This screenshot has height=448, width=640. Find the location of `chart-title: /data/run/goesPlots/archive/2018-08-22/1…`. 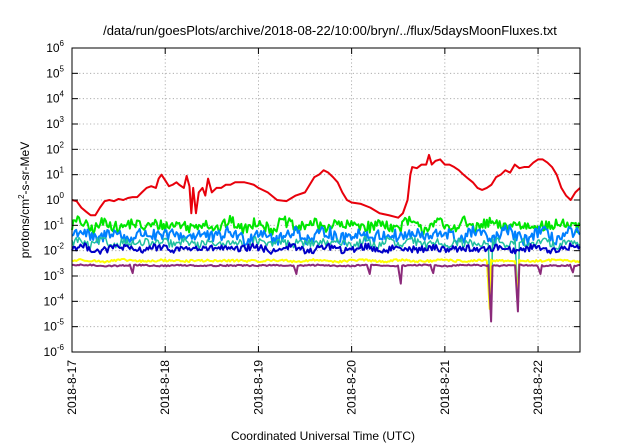

chart-title: /data/run/goesPlots/archive/2018-08-22/1… is located at coordinates (330, 30).